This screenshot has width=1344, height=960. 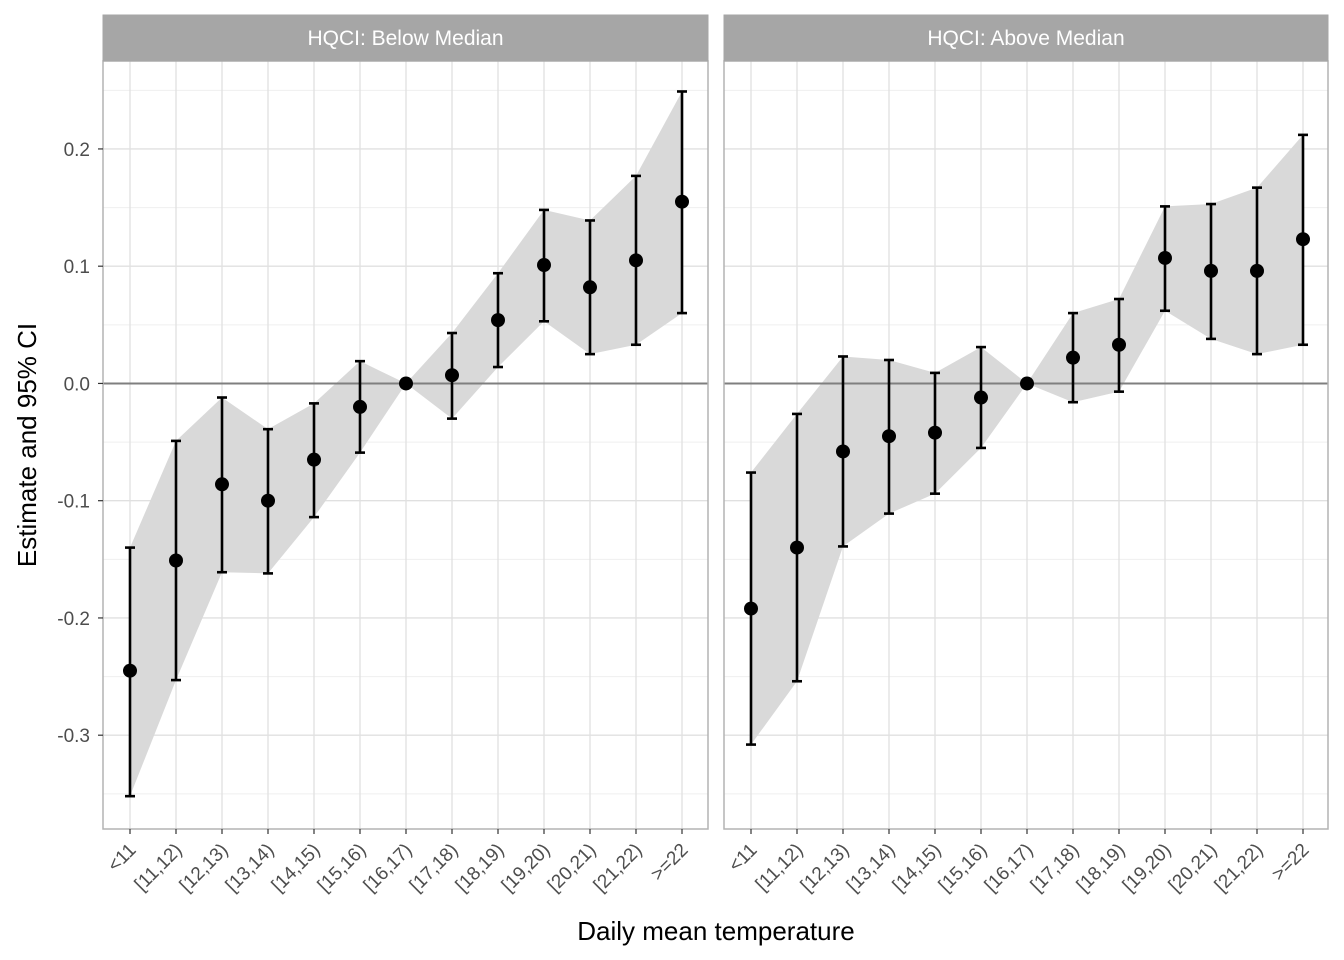 What do you see at coordinates (73, 619) in the screenshot?
I see `y-tick-label: -0.2` at bounding box center [73, 619].